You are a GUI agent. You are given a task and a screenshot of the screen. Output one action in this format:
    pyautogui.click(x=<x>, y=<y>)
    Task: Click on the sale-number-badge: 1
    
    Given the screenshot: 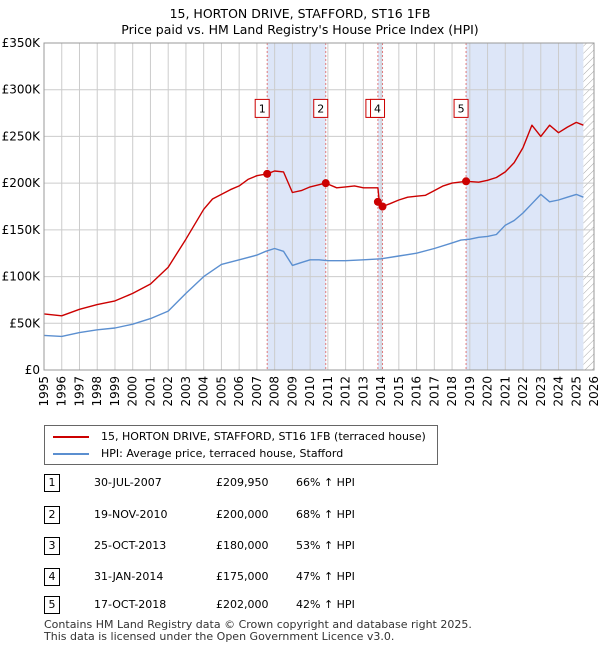 What is the action you would take?
    pyautogui.click(x=52, y=483)
    